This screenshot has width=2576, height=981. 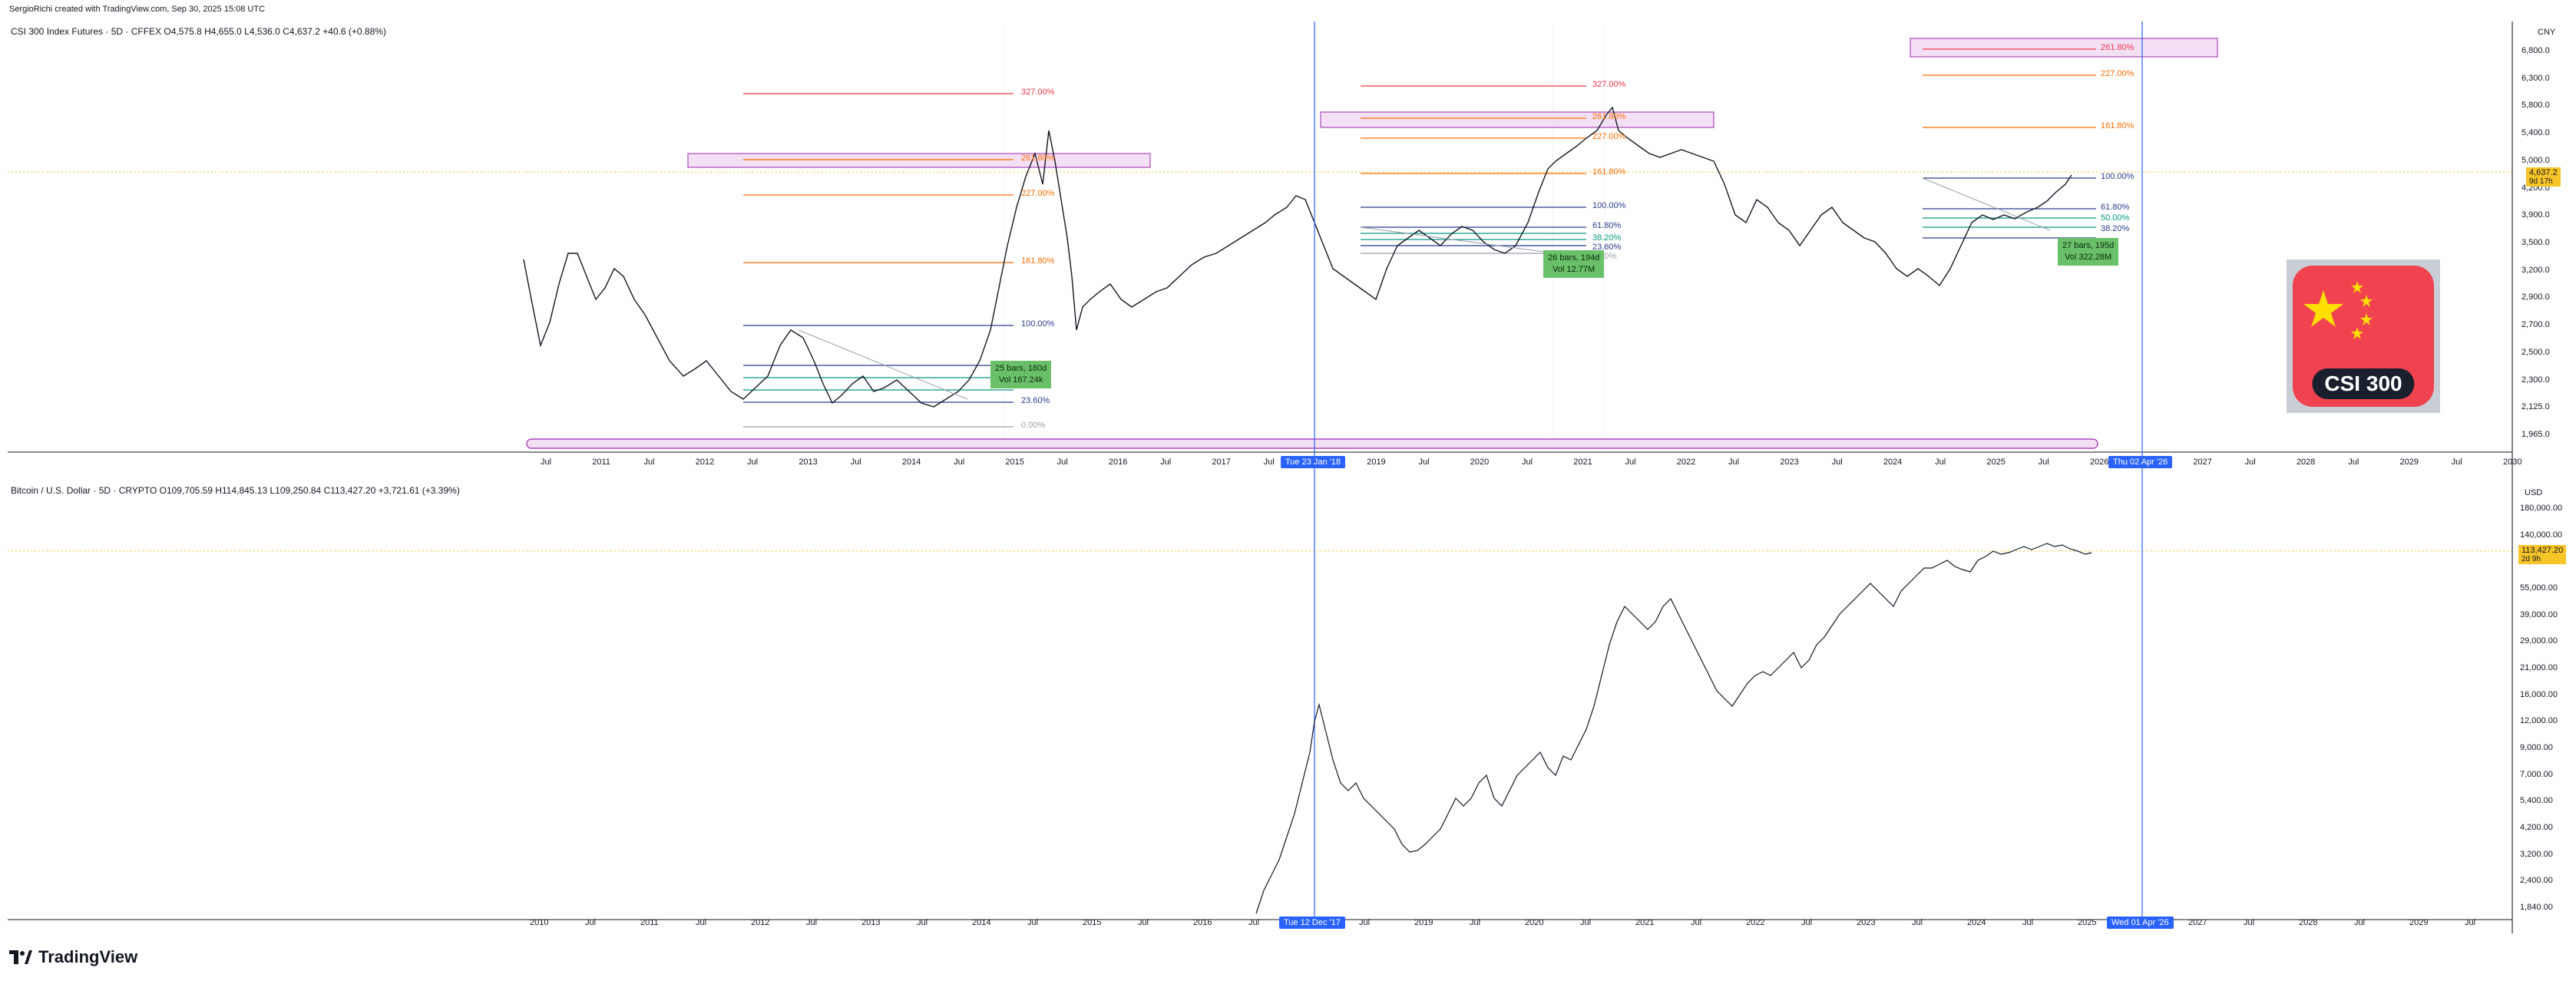 I want to click on fib1-label-1: 261.80%, so click(x=1038, y=158).